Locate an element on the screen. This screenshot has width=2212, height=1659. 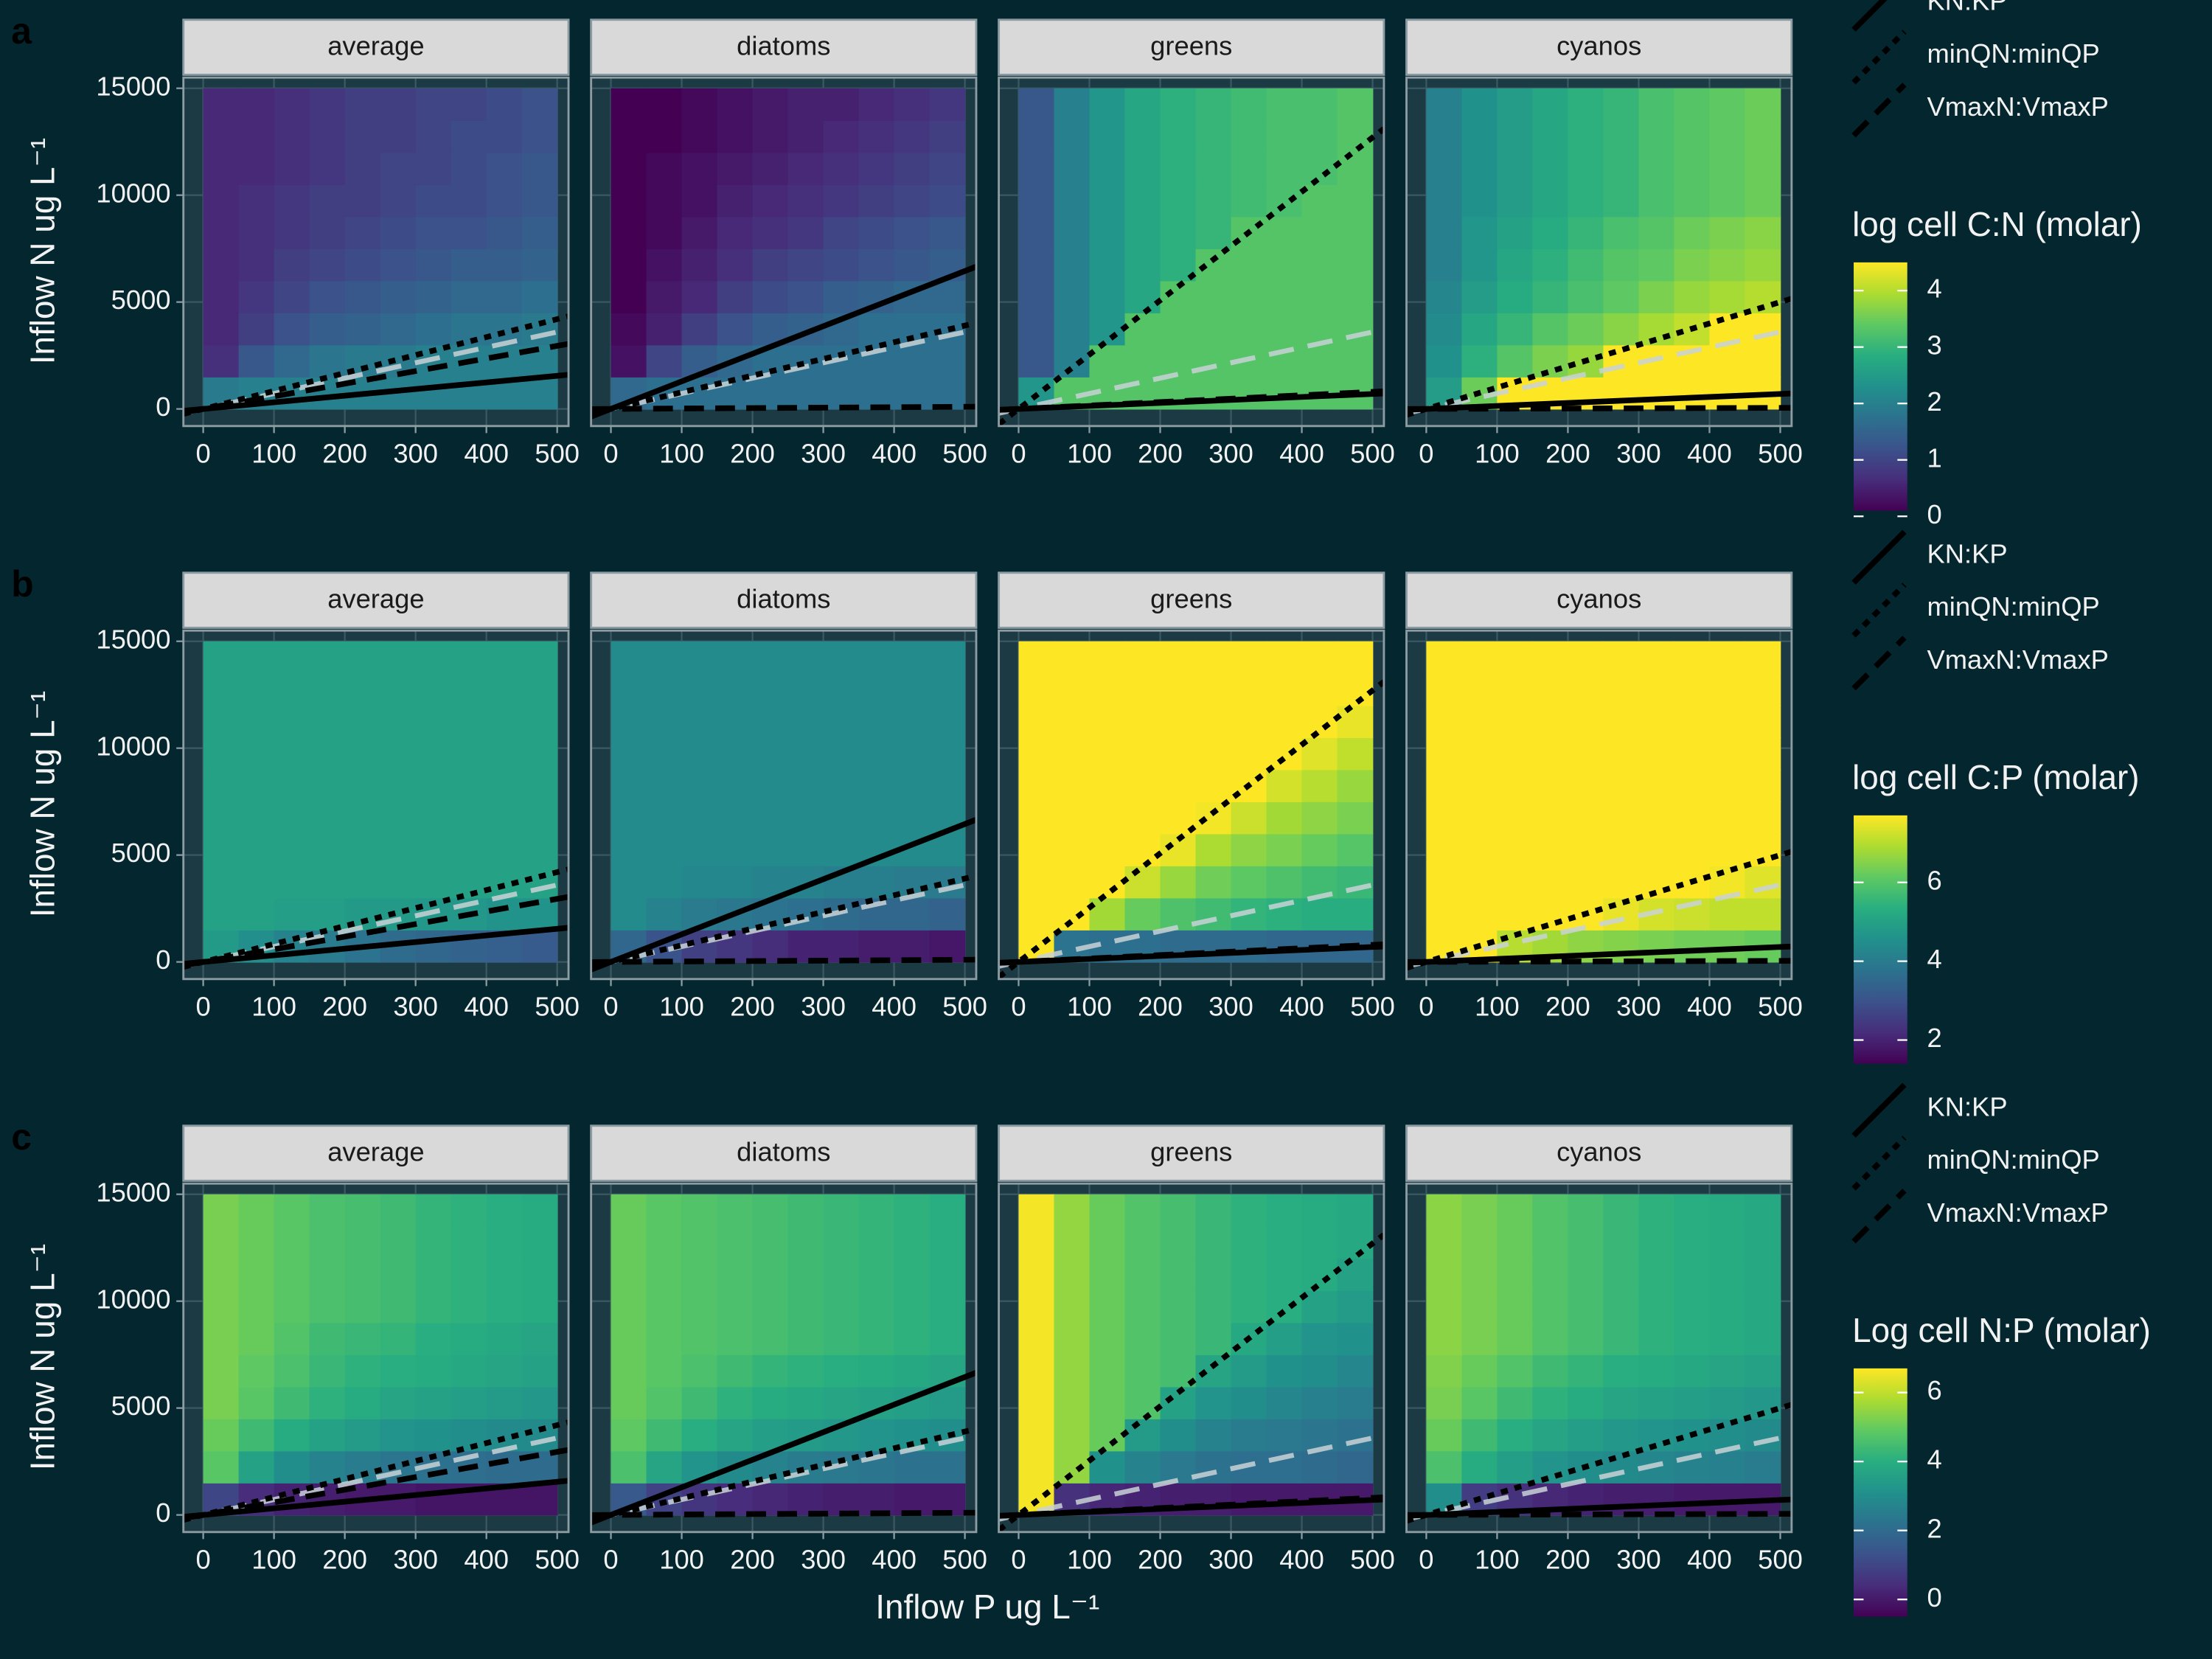
facet-title: diatoms is located at coordinates (783, 1152).